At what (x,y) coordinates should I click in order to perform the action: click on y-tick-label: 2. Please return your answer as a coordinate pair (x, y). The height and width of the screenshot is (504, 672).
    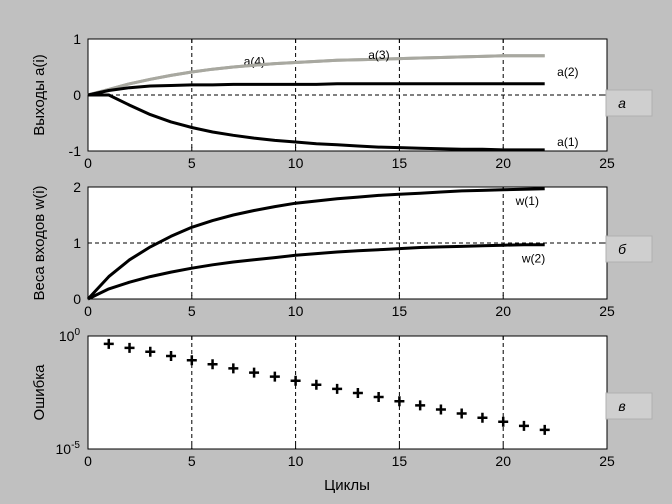
    Looking at the image, I should click on (77, 187).